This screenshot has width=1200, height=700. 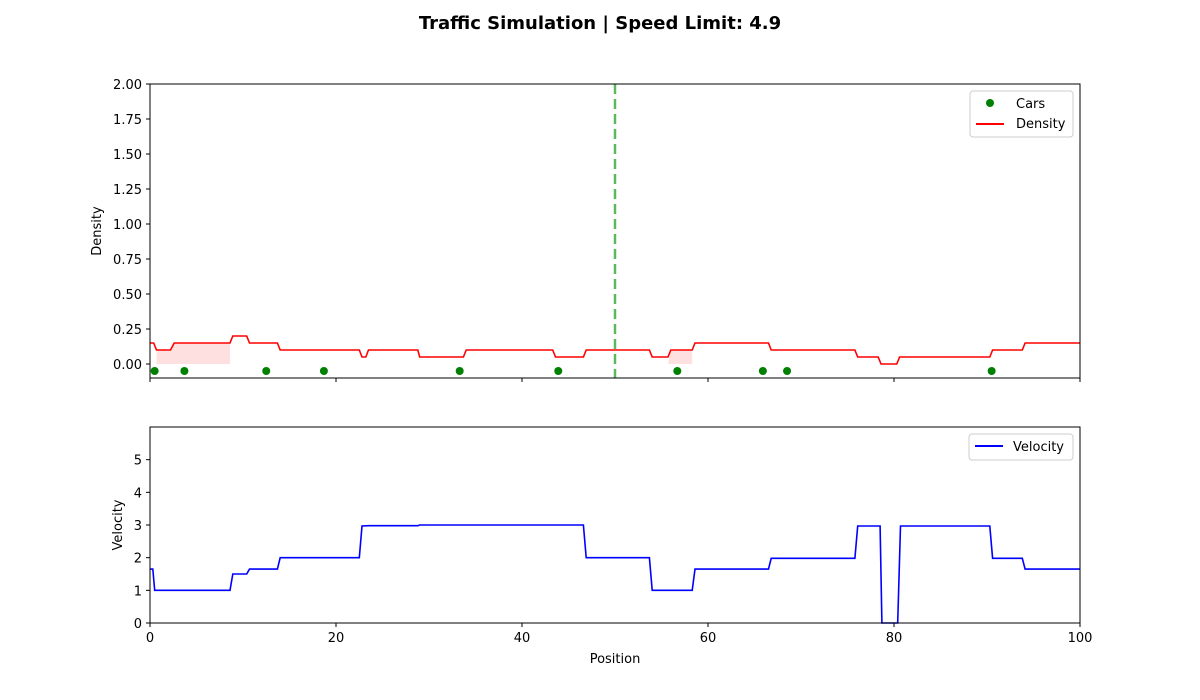 What do you see at coordinates (1030, 104) in the screenshot?
I see `legend-cars-label: Cars` at bounding box center [1030, 104].